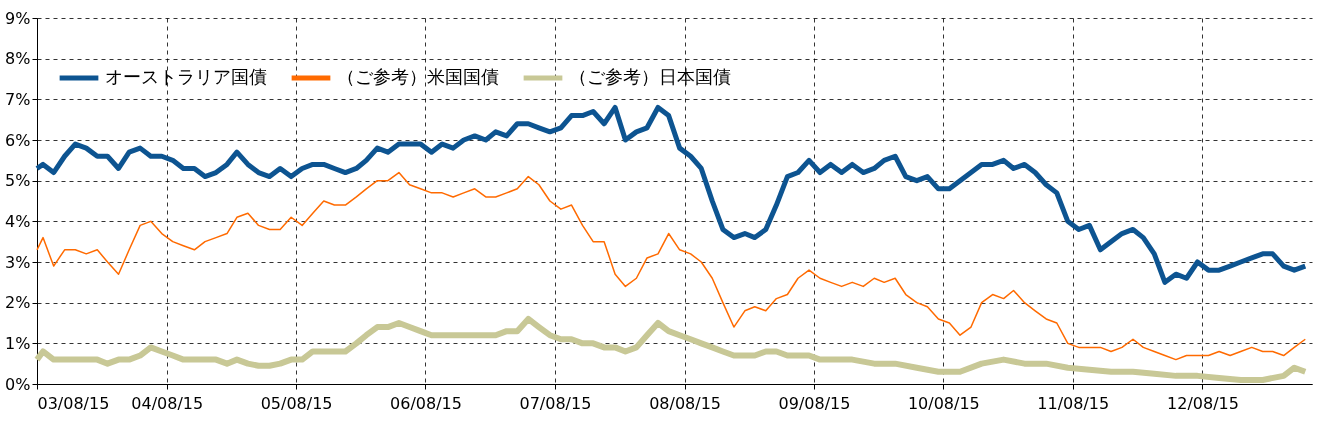 Image resolution: width=1328 pixels, height=429 pixels. I want to click on x-tick-label: 09/08/15, so click(814, 403).